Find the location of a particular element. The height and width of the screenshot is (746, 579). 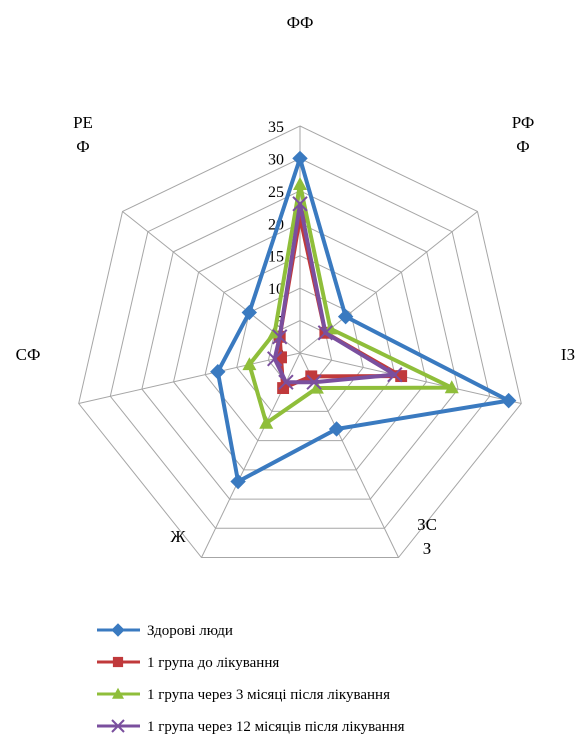

legend-item: 1 група через 3 місяці після лікування is located at coordinates (243, 695).